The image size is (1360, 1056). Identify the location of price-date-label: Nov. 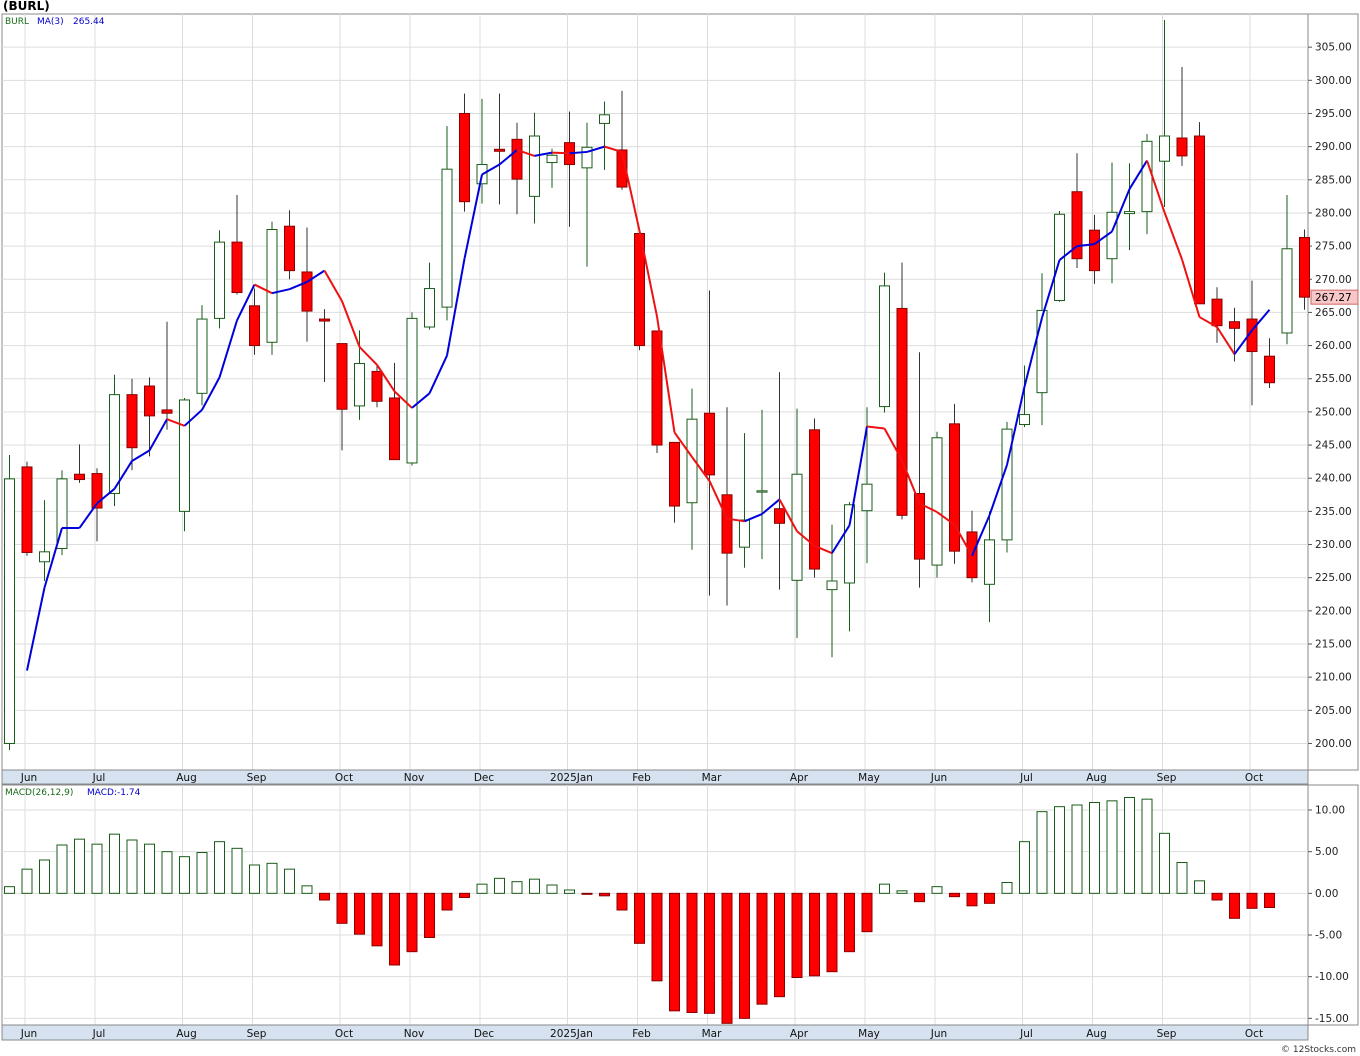
(414, 778).